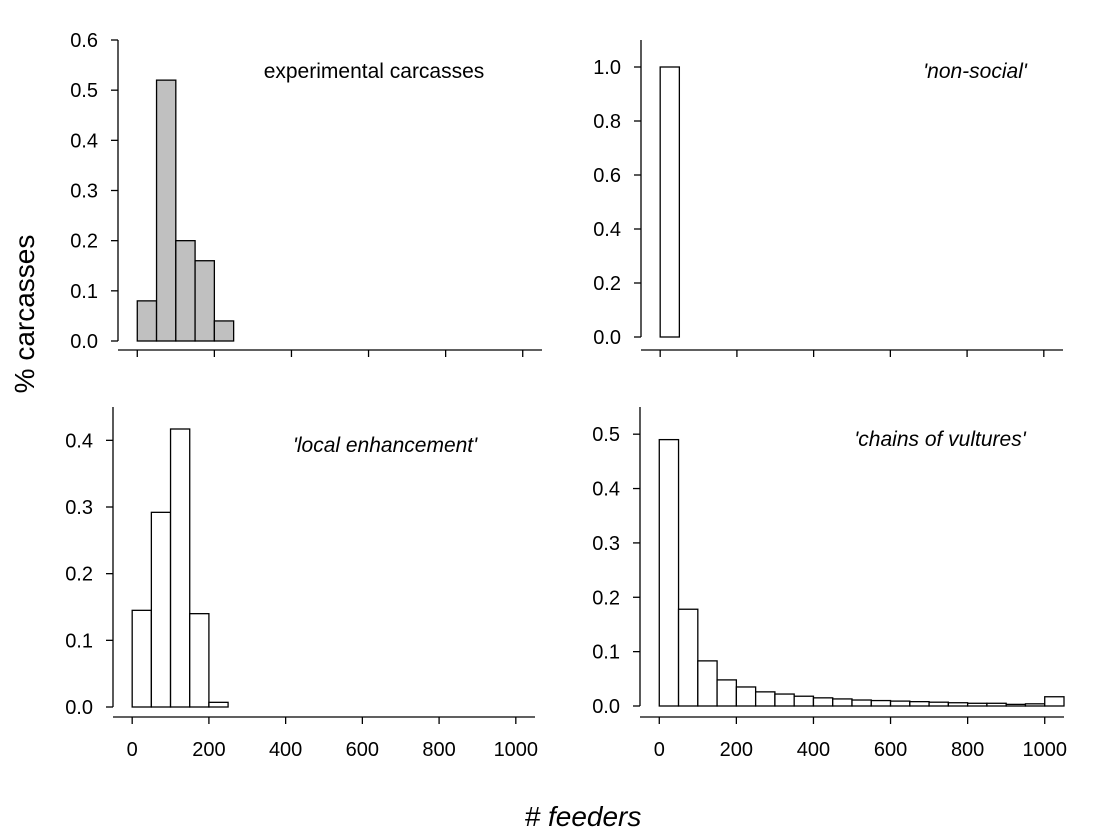  Describe the element at coordinates (24, 314) in the screenshot. I see `y-axis-title: % carcasses` at that location.